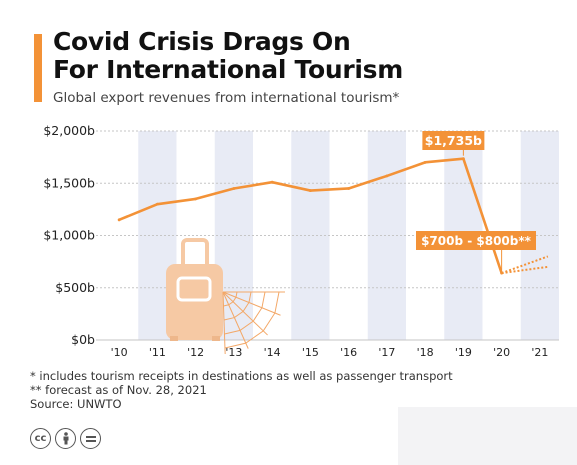 This screenshot has height=465, width=577. I want to click on attribution-icon, so click(65, 438).